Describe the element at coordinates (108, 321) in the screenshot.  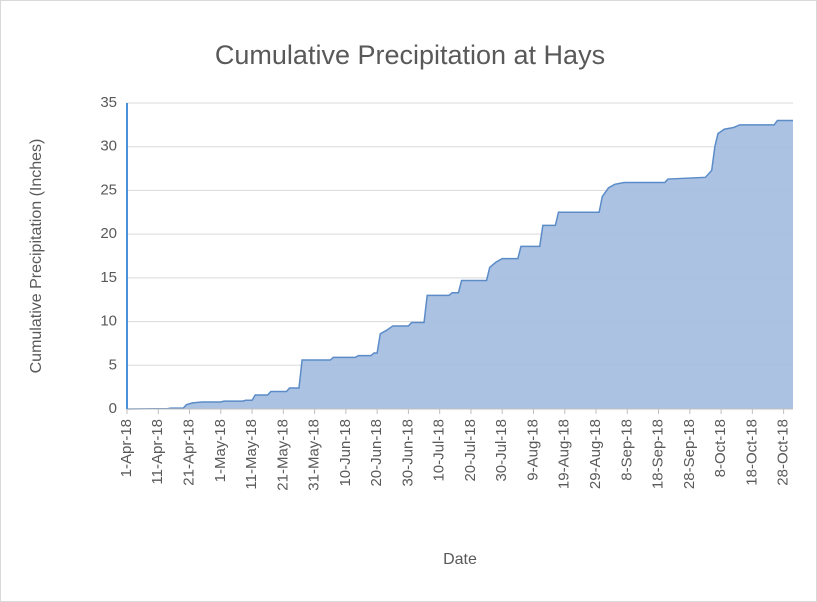
I see `y-tick-label: 10` at that location.